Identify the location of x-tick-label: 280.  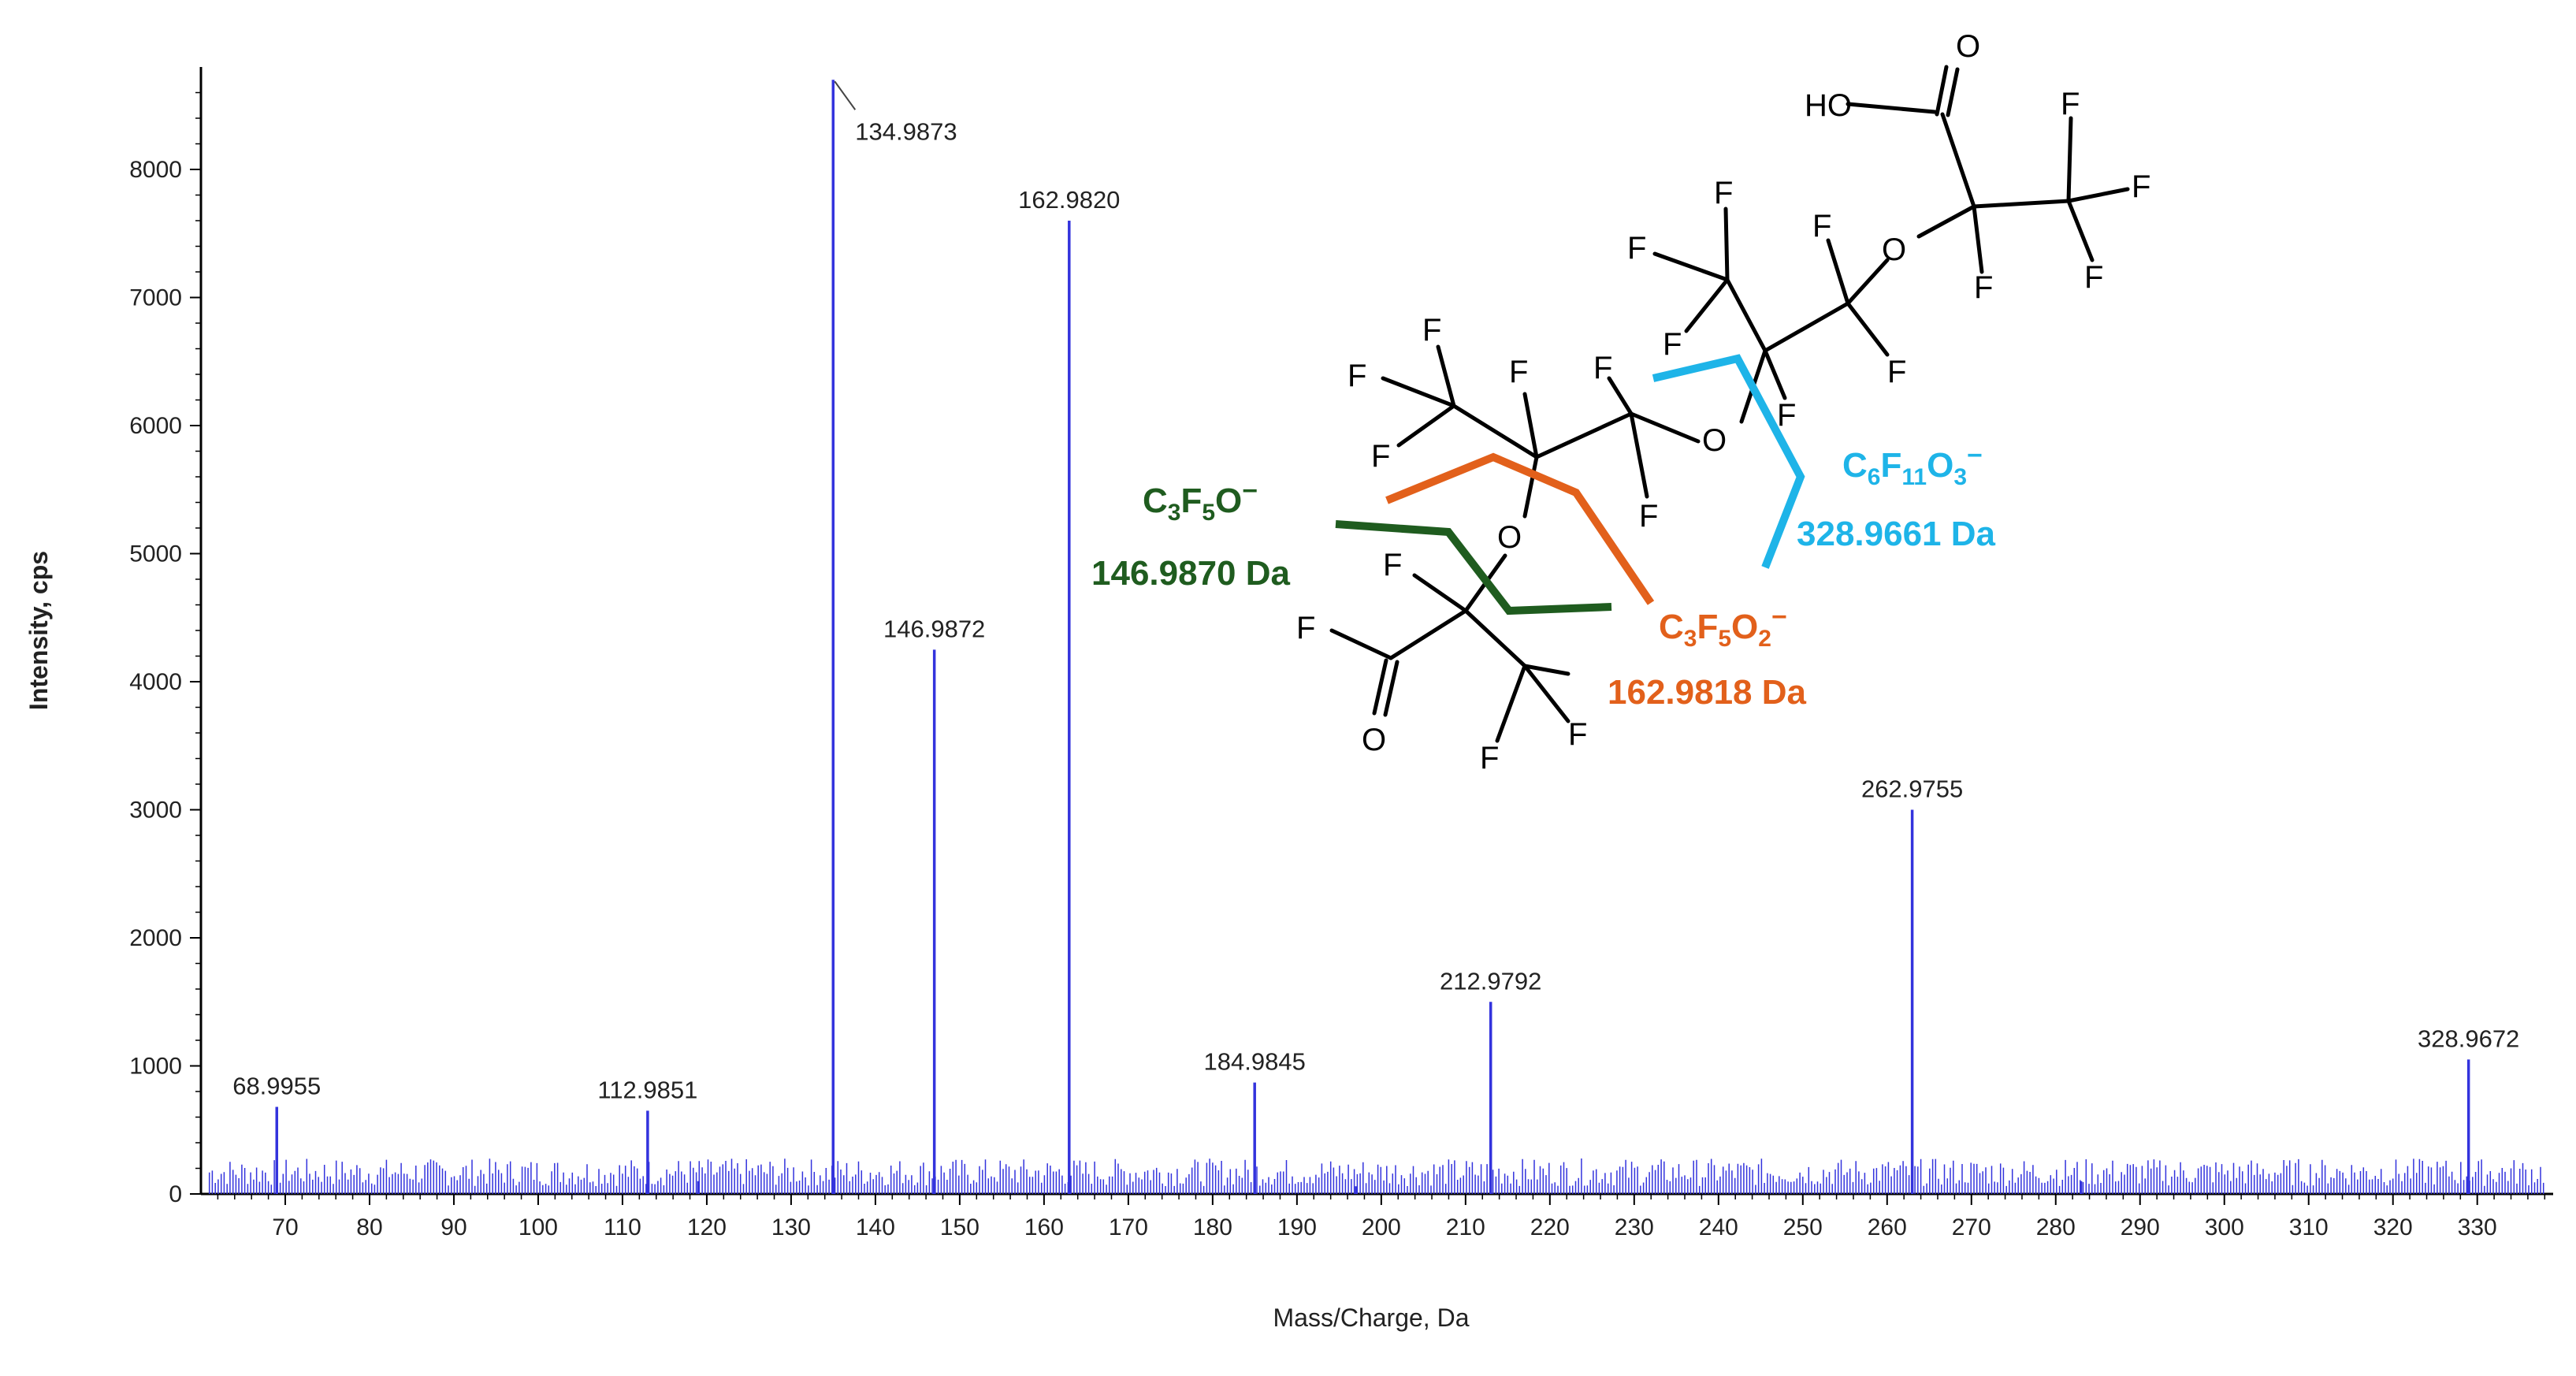
(2056, 1227).